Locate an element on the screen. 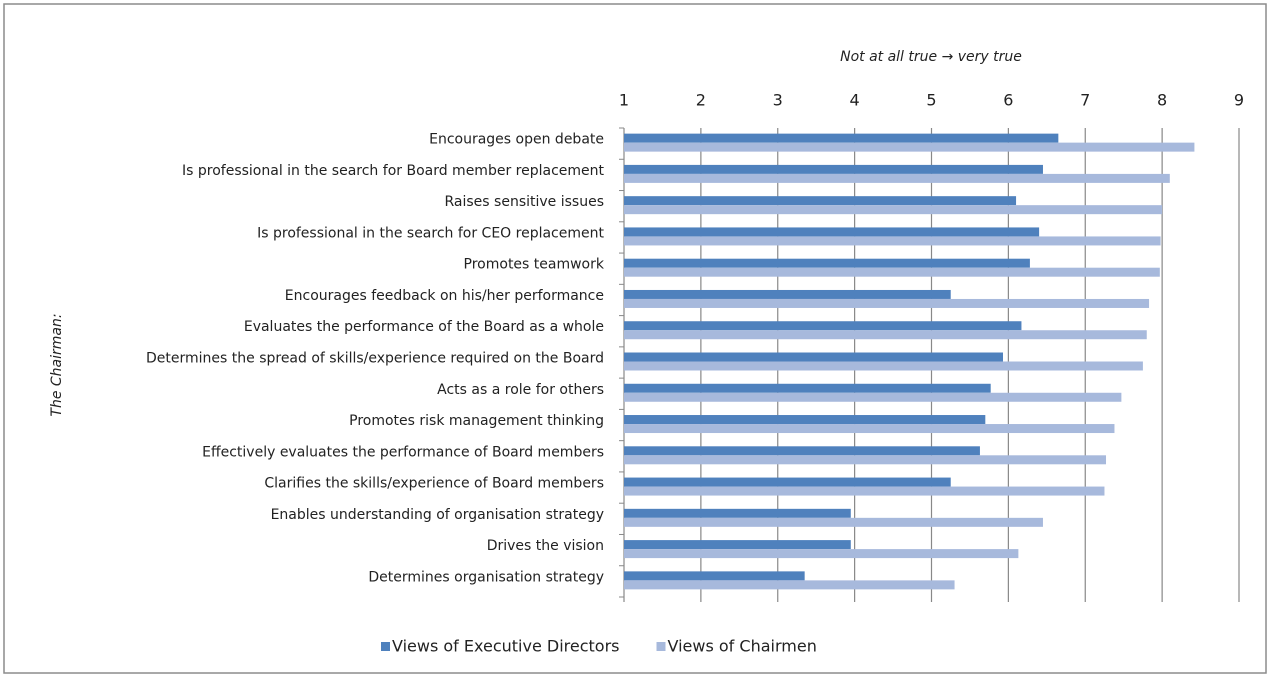 This screenshot has height=681, width=1270. y-tick-label: Promotes teamwork is located at coordinates (534, 265).